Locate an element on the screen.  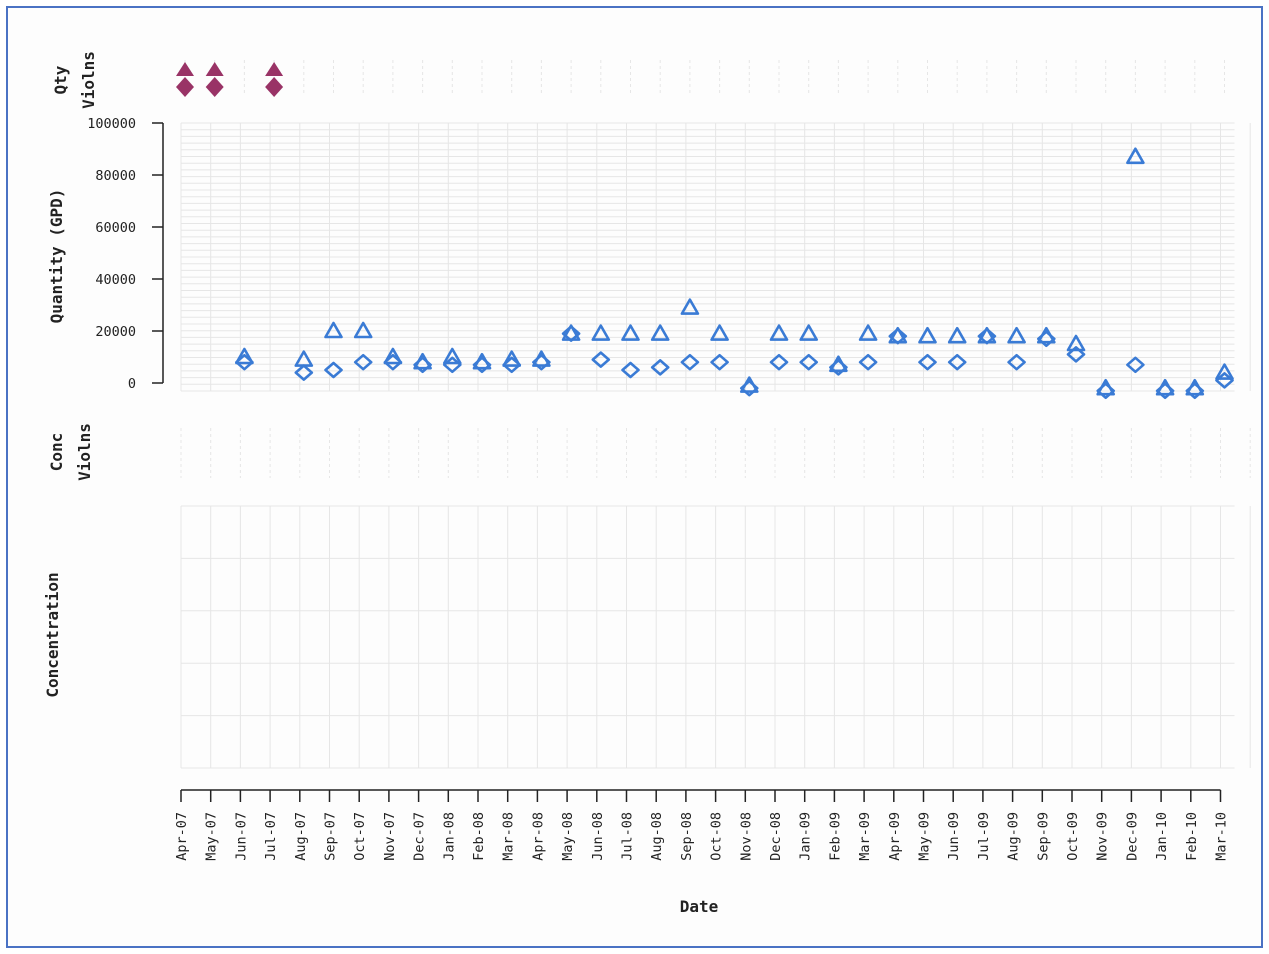
quantity-tick-label: 80000 is located at coordinates (115, 176).